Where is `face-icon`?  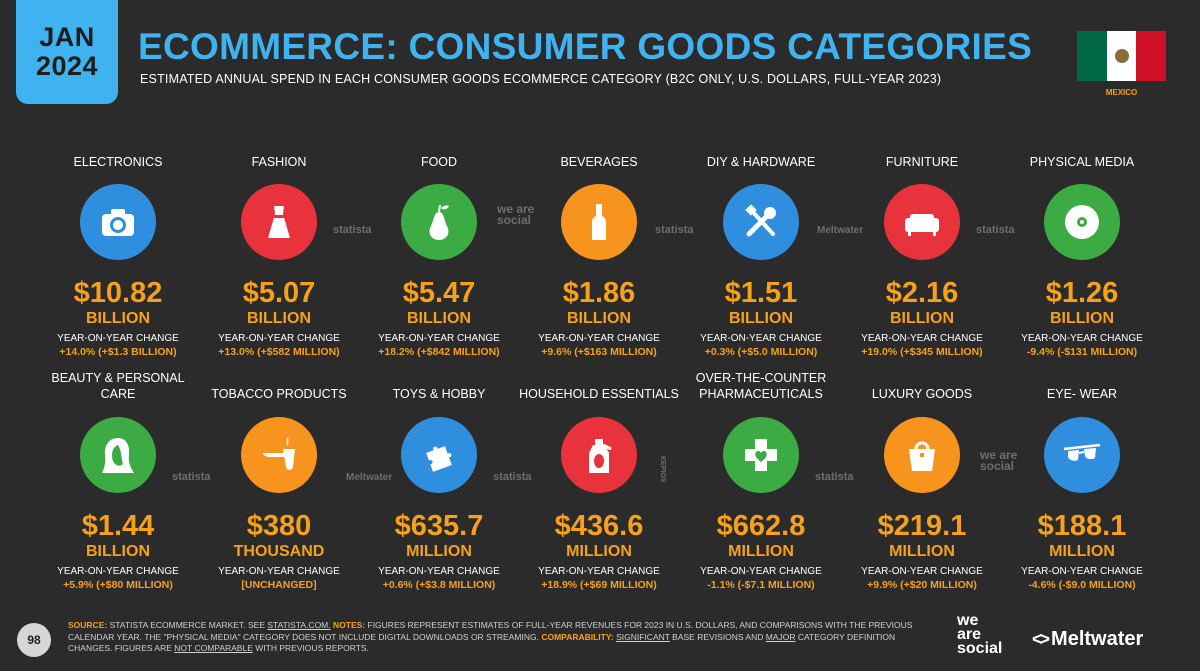
face-icon is located at coordinates (118, 455).